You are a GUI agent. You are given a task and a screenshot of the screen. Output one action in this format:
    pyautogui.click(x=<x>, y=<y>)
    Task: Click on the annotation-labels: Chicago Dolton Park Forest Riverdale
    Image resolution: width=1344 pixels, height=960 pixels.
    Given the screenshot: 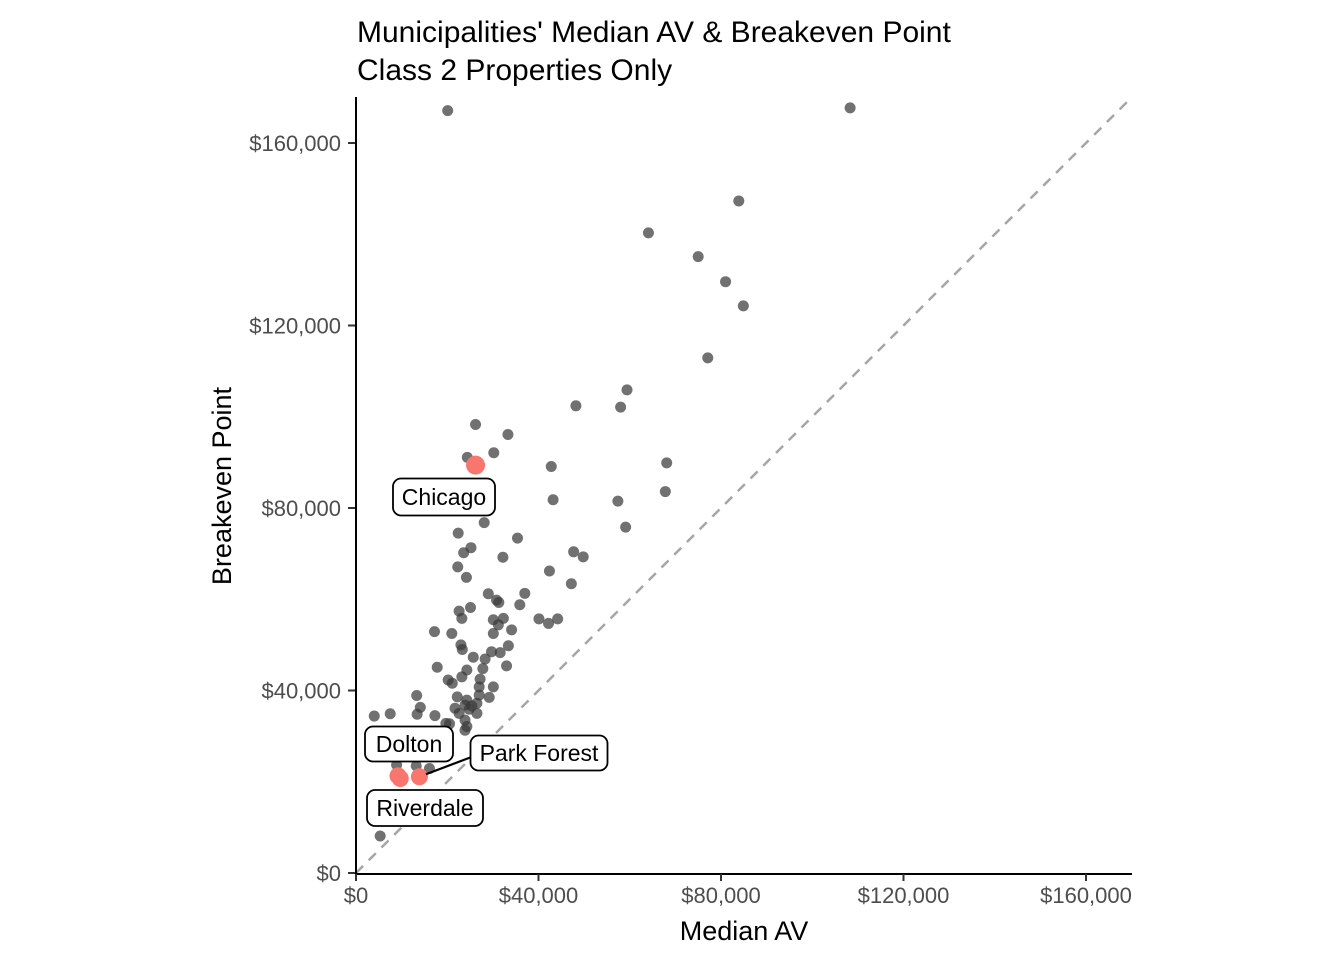 What is the action you would take?
    pyautogui.click(x=486, y=652)
    